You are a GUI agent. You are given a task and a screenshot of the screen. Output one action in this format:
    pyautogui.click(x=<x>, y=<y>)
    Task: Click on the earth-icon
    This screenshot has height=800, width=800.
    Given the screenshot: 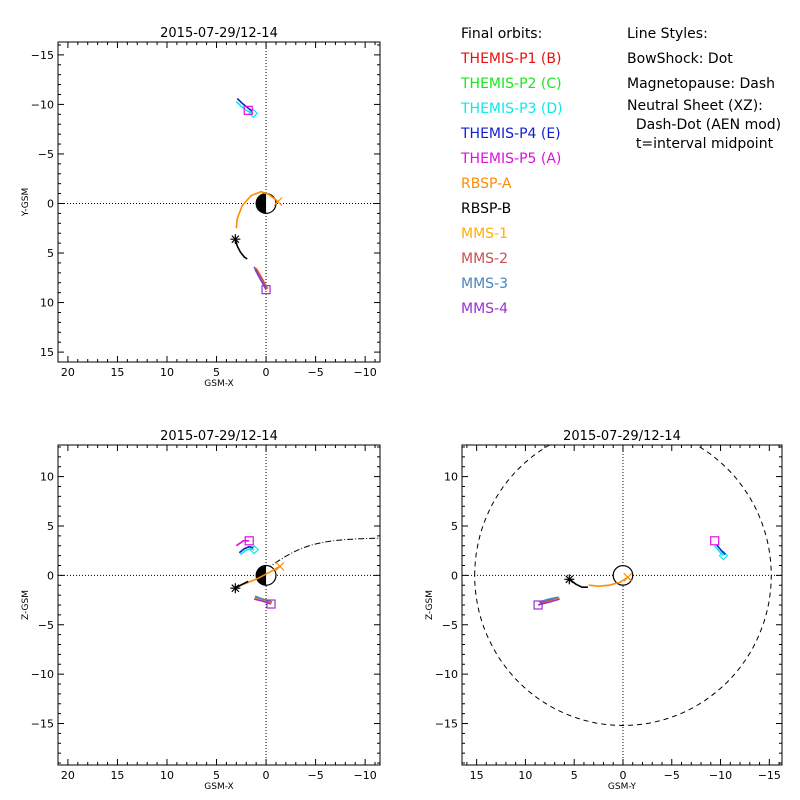 What is the action you would take?
    pyautogui.click(x=623, y=575)
    